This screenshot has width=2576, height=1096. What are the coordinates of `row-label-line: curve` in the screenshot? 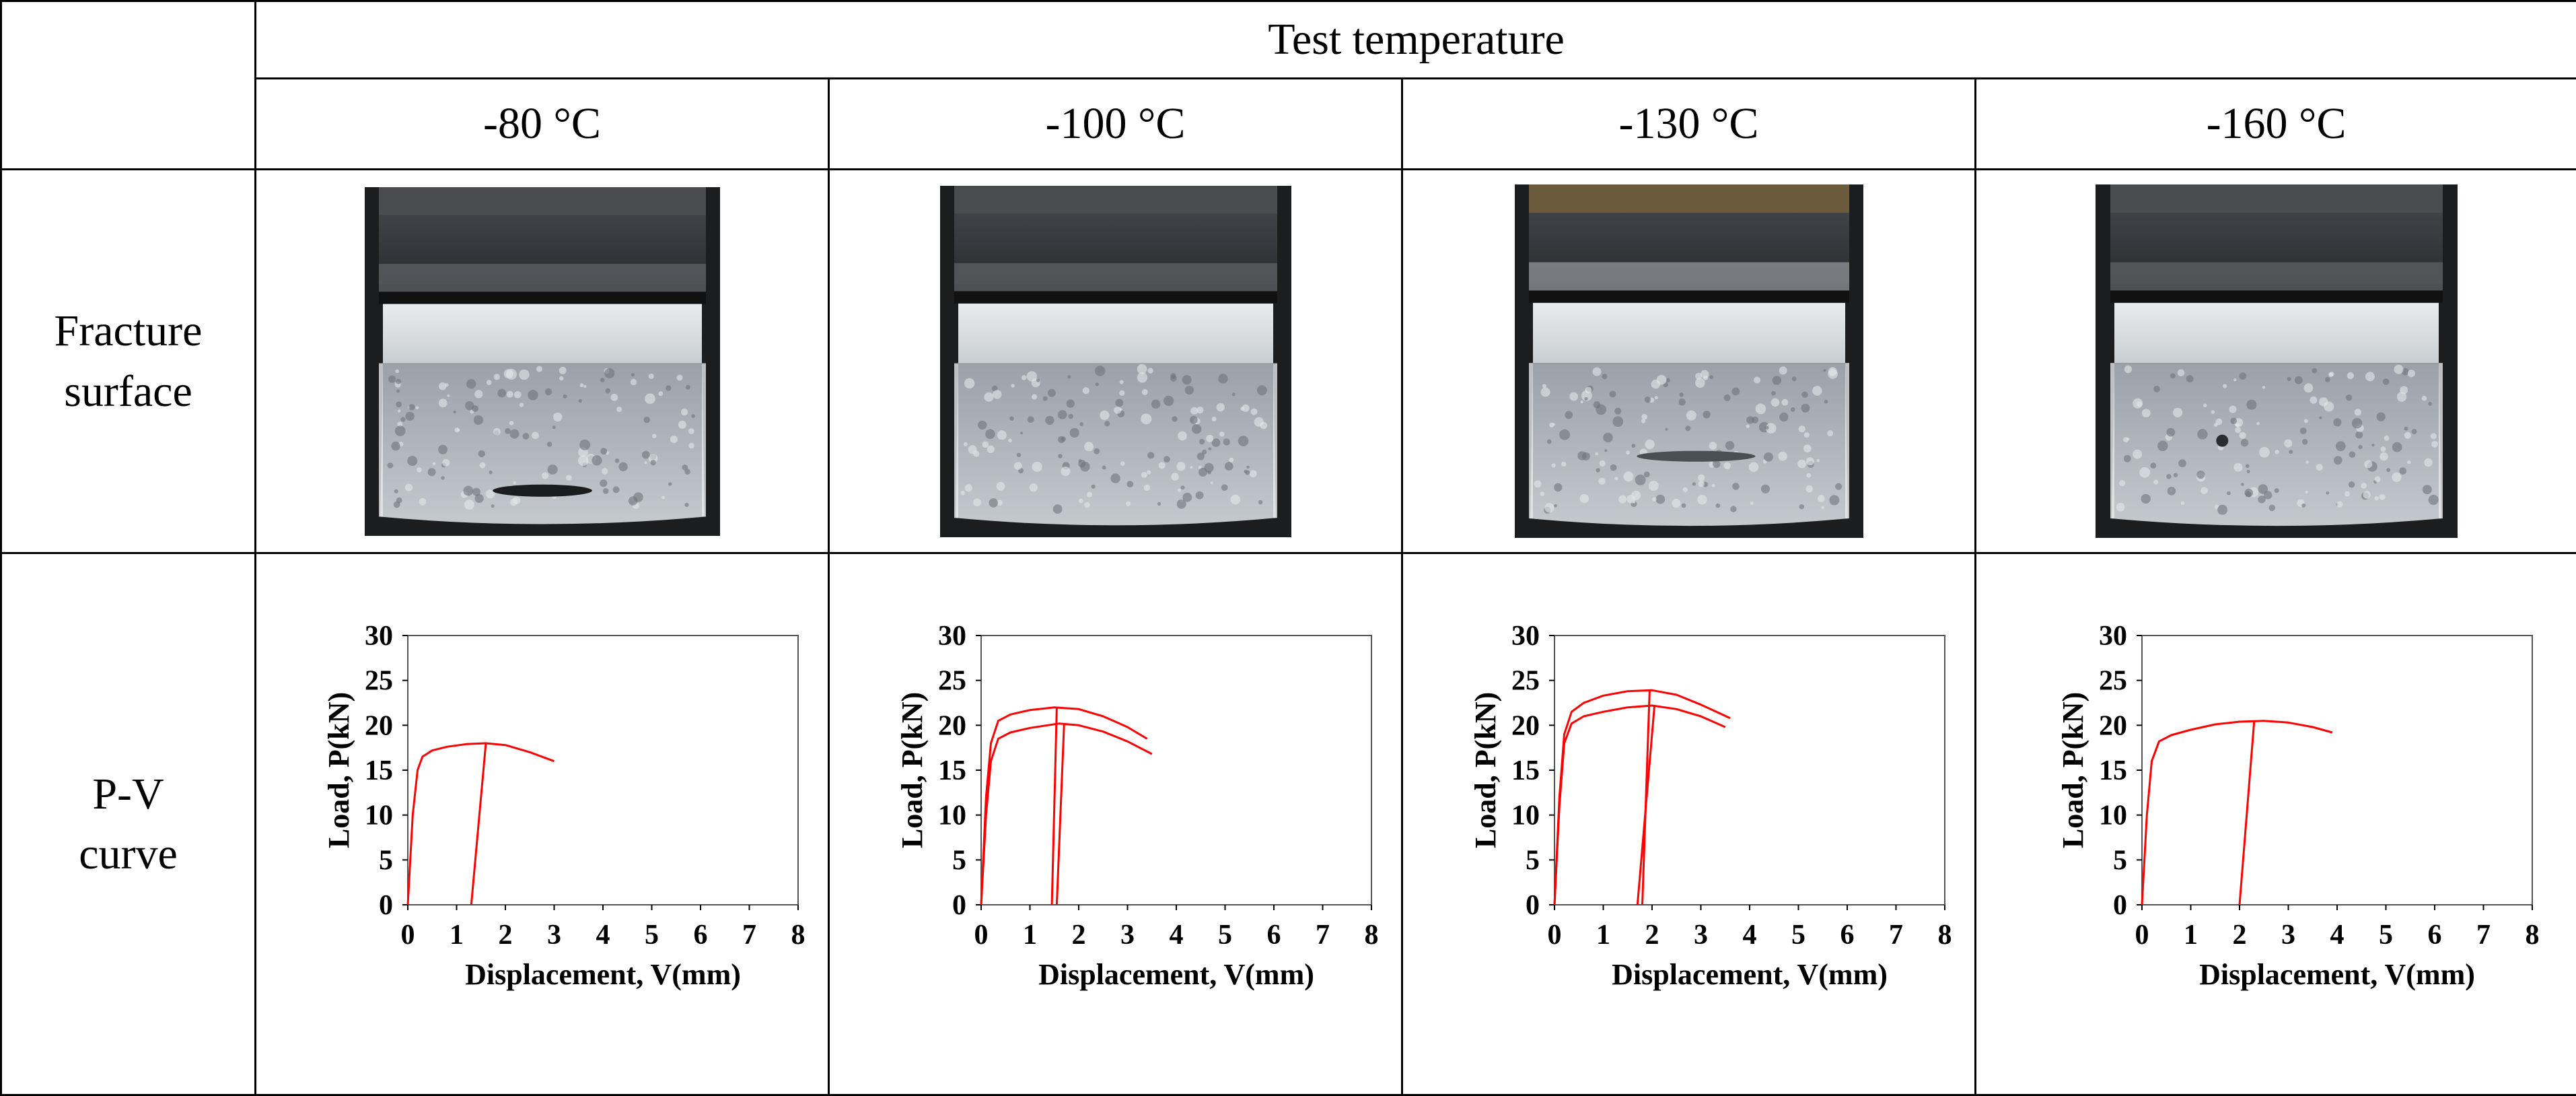 It's located at (128, 854).